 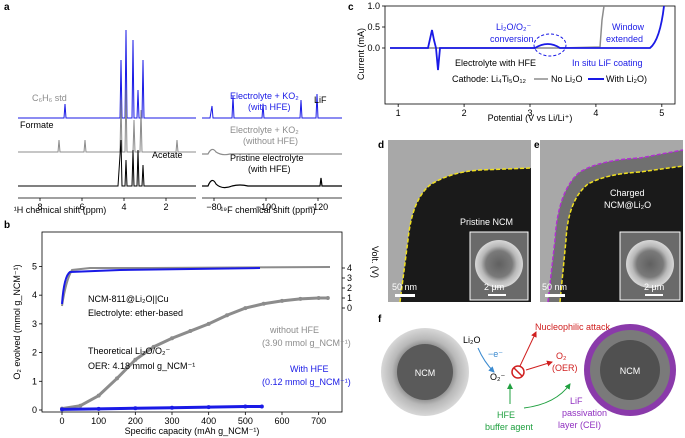 What do you see at coordinates (306, 343) in the screenshot?
I see `label-without-hfe-val: (3.90 mmol g_NCM⁻¹)` at bounding box center [306, 343].